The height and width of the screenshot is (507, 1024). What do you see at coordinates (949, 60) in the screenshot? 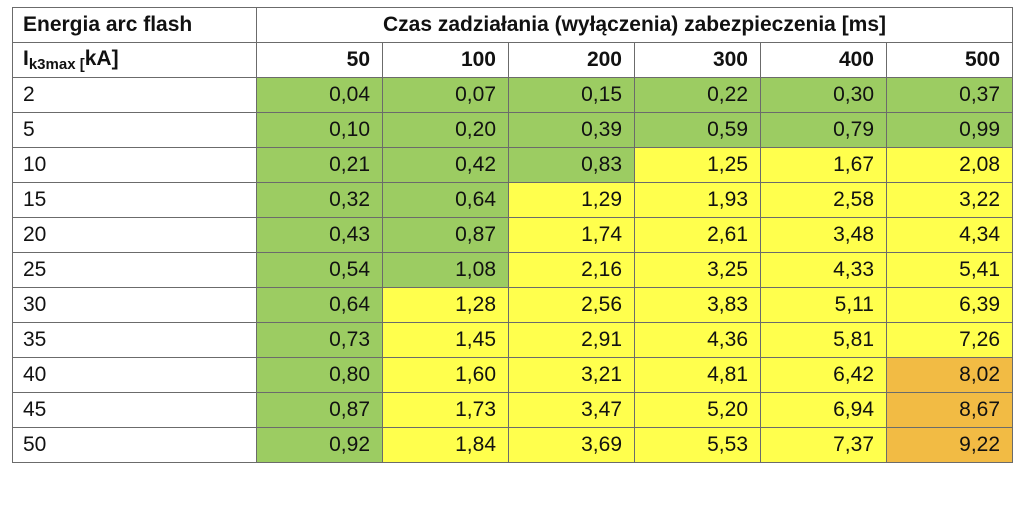
I see `column-header: 500` at bounding box center [949, 60].